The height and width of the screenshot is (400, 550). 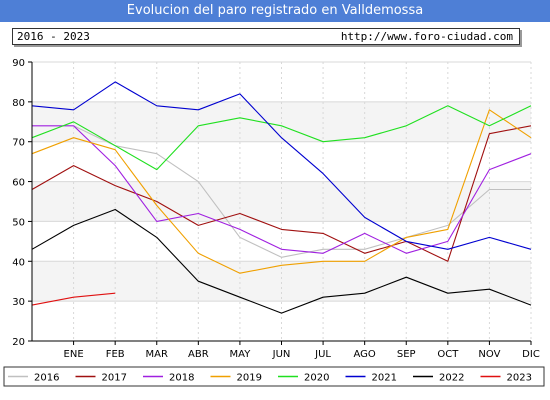 I want to click on y-tick-label: 70, so click(x=18, y=143).